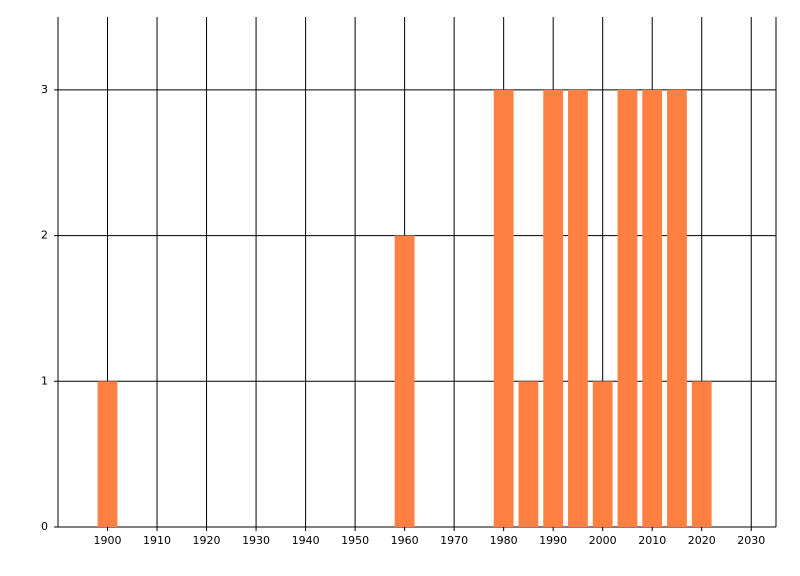 The height and width of the screenshot is (576, 800). I want to click on x-tick-label: 1930, so click(256, 540).